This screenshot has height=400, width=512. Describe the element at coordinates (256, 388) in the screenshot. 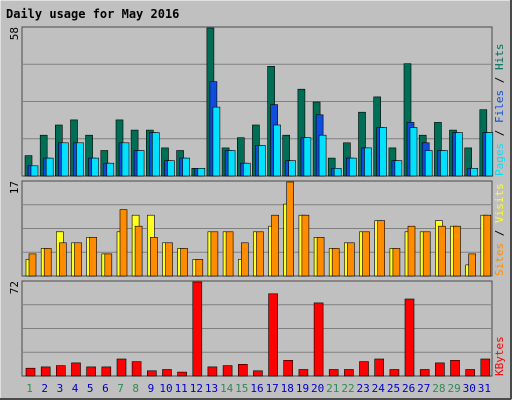

I see `x-label-day-16: 16` at that location.